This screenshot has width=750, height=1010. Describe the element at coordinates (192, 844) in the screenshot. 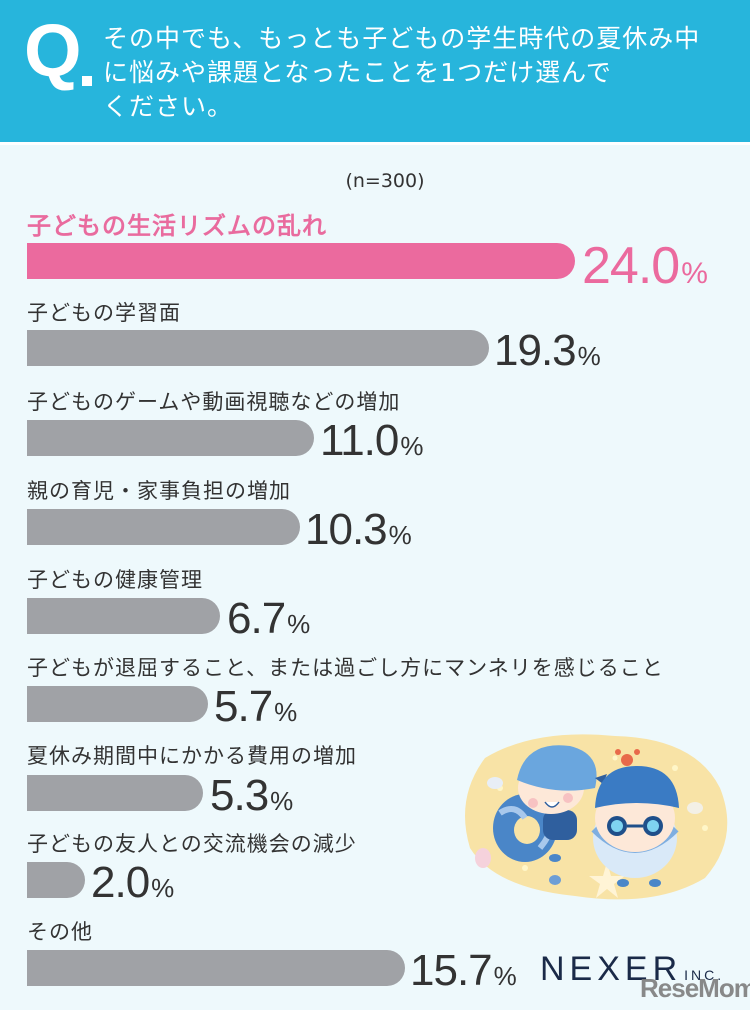

I see `bar-label: 子どもの友人との交流機会の減少` at that location.